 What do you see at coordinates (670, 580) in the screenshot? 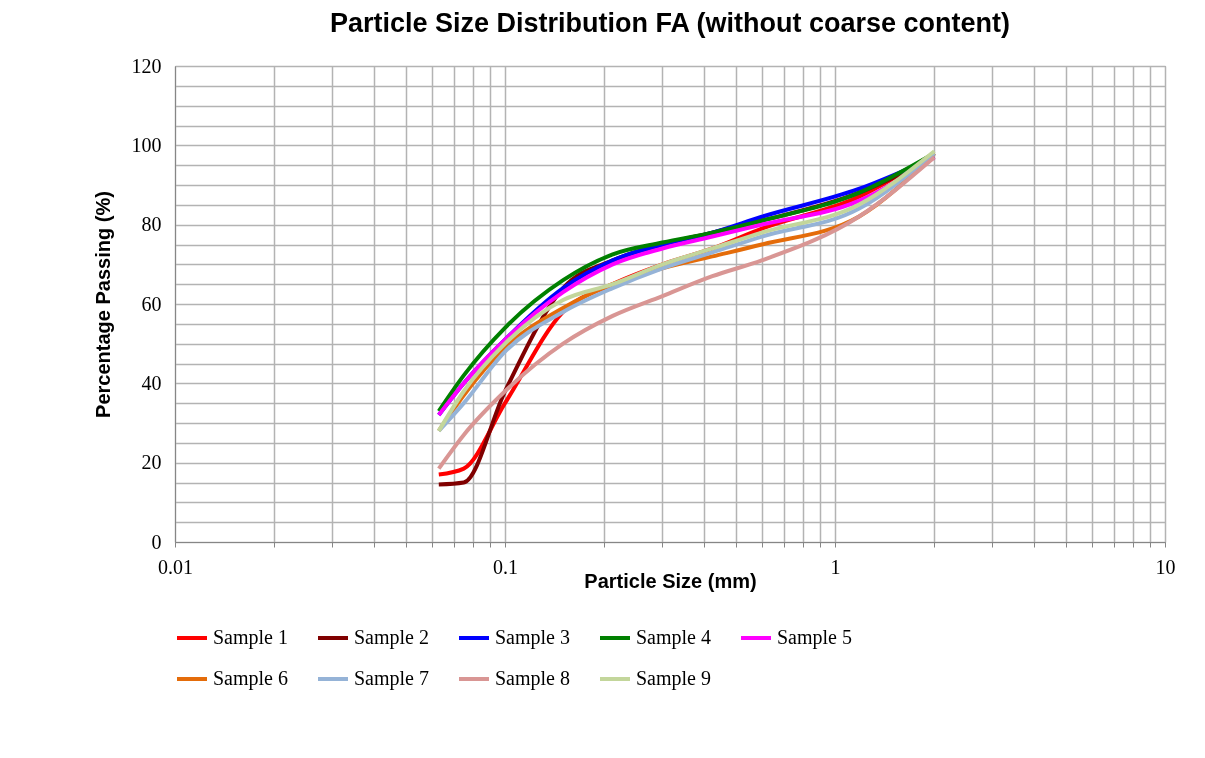
I see `x-axis-title: Particle Size (mm)` at bounding box center [670, 580].